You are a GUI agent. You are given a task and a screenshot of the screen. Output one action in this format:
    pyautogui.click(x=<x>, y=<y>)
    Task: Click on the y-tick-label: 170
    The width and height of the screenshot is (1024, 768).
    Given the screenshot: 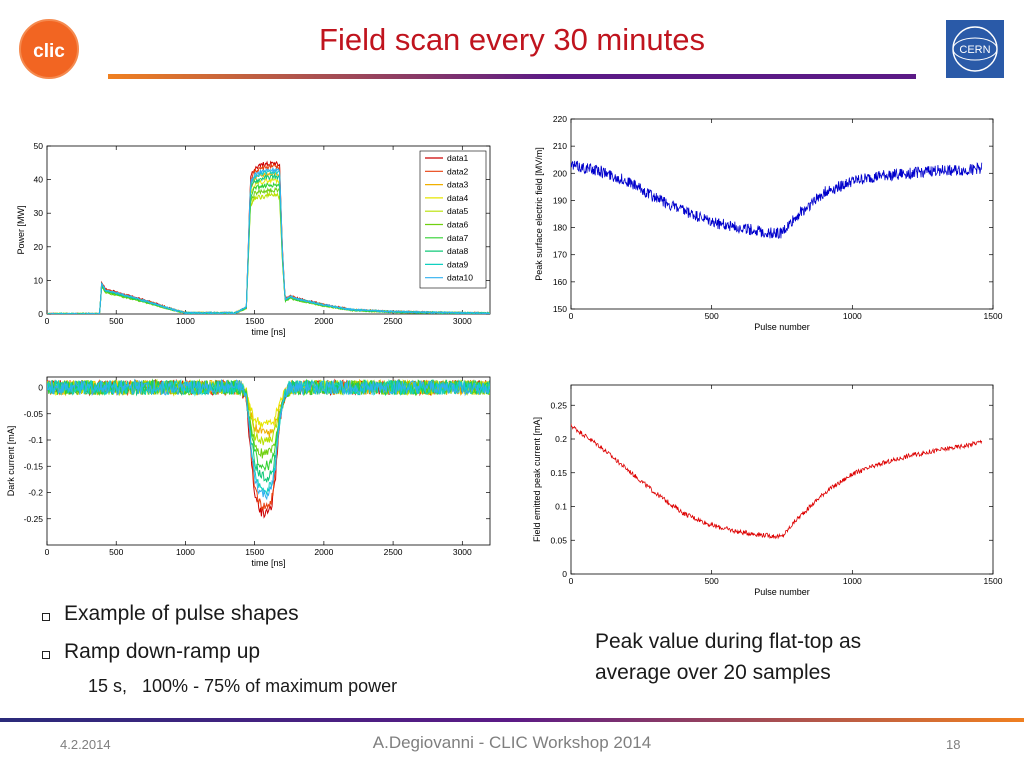 What is the action you would take?
    pyautogui.click(x=560, y=255)
    